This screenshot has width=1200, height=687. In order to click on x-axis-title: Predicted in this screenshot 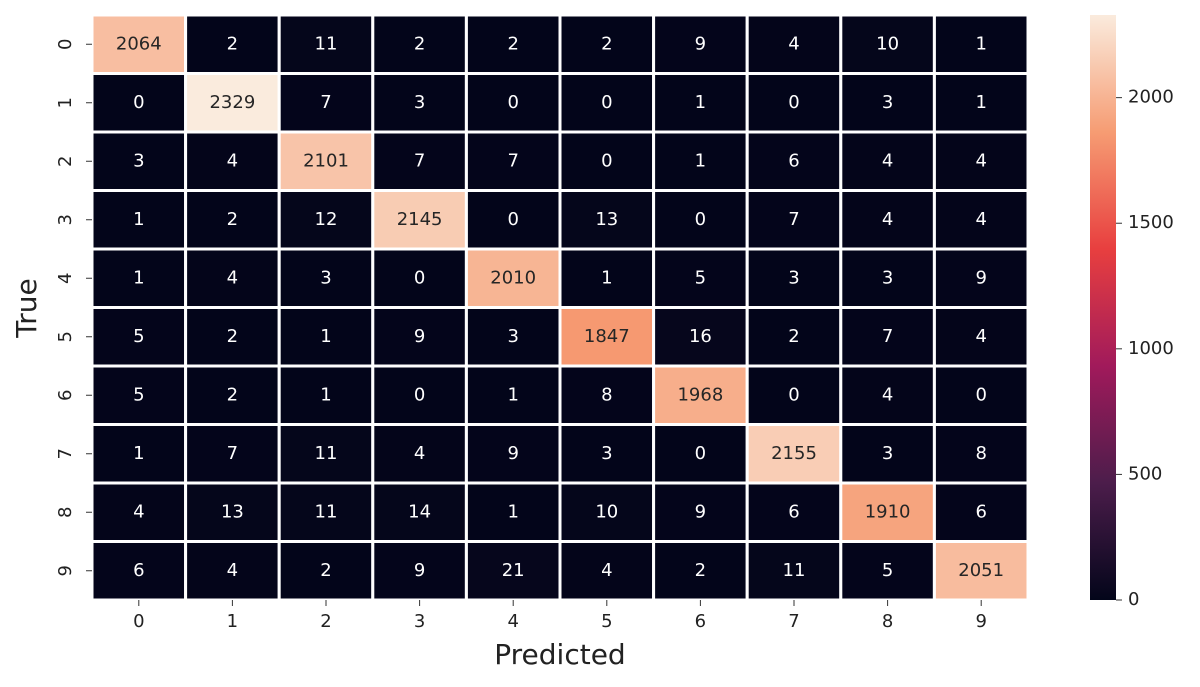, I will do `click(559, 654)`.